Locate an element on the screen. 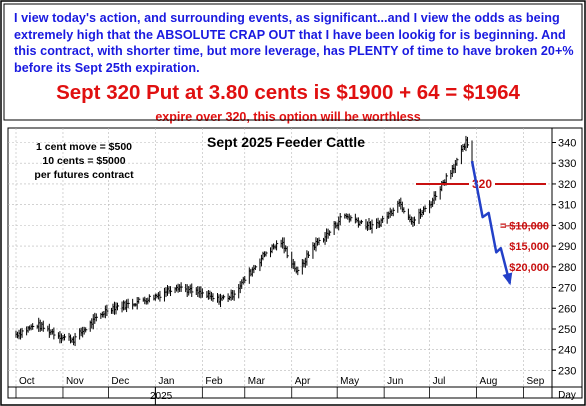 This screenshot has height=406, width=586. x-tick-label: Apr is located at coordinates (303, 381).